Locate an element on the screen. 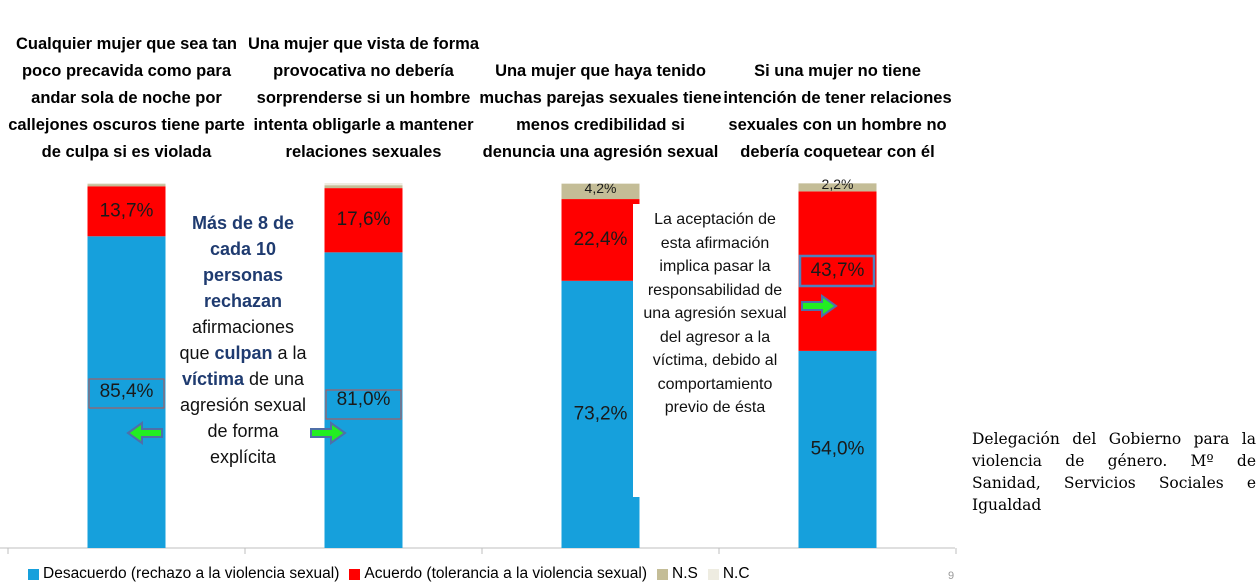  legend-label: N.S is located at coordinates (685, 573).